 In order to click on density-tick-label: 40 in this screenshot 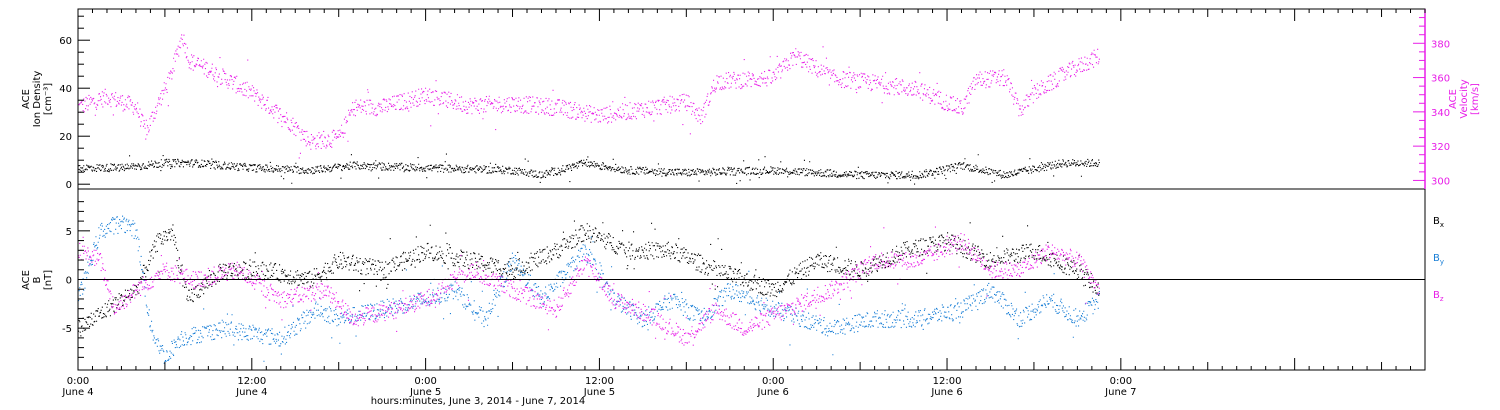, I will do `click(65, 89)`.